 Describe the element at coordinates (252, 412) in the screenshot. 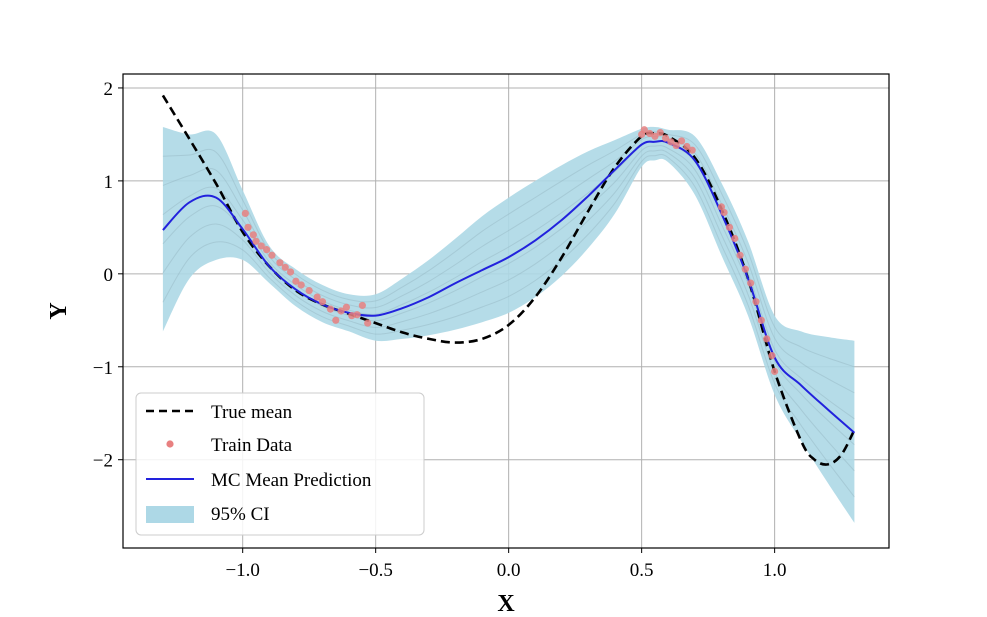

I see `legend-label-true-mean: True mean` at that location.